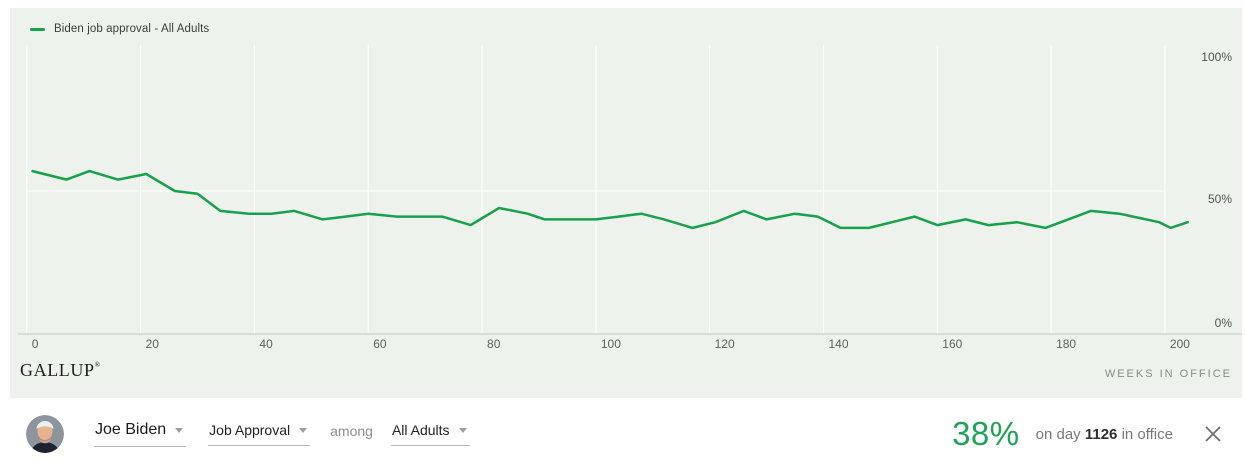  What do you see at coordinates (611, 344) in the screenshot?
I see `x-tick-label: 100` at bounding box center [611, 344].